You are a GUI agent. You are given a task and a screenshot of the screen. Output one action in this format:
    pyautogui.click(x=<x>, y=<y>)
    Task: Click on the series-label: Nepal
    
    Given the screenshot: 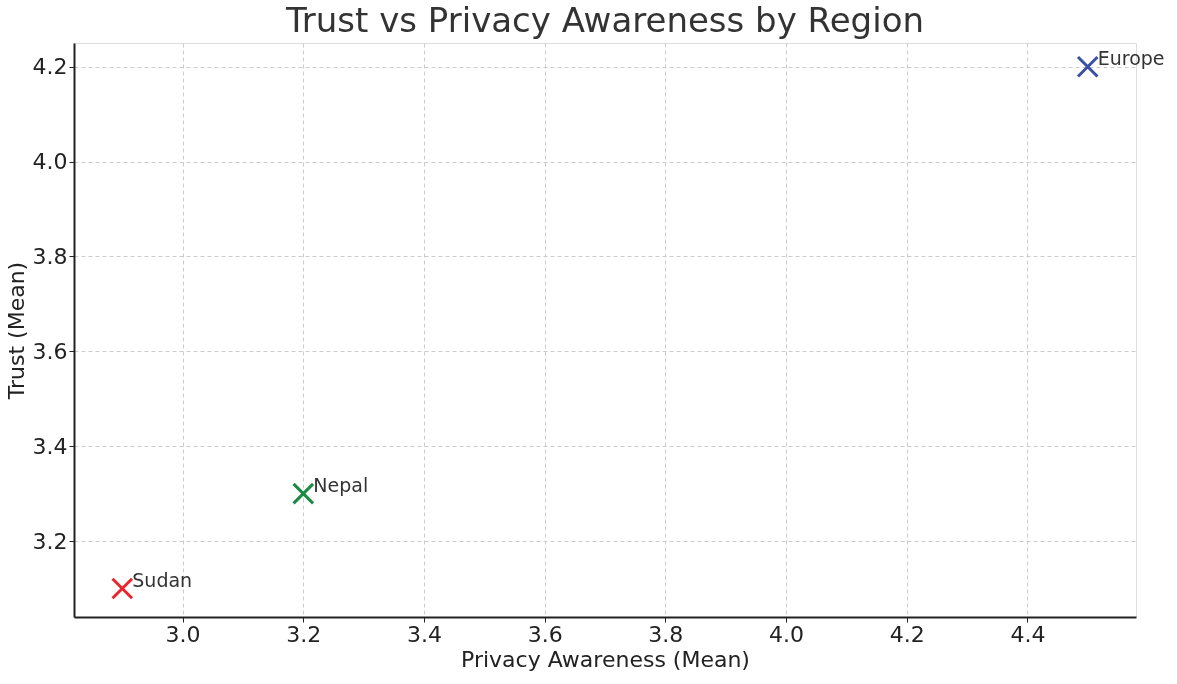 What is the action you would take?
    pyautogui.click(x=341, y=484)
    